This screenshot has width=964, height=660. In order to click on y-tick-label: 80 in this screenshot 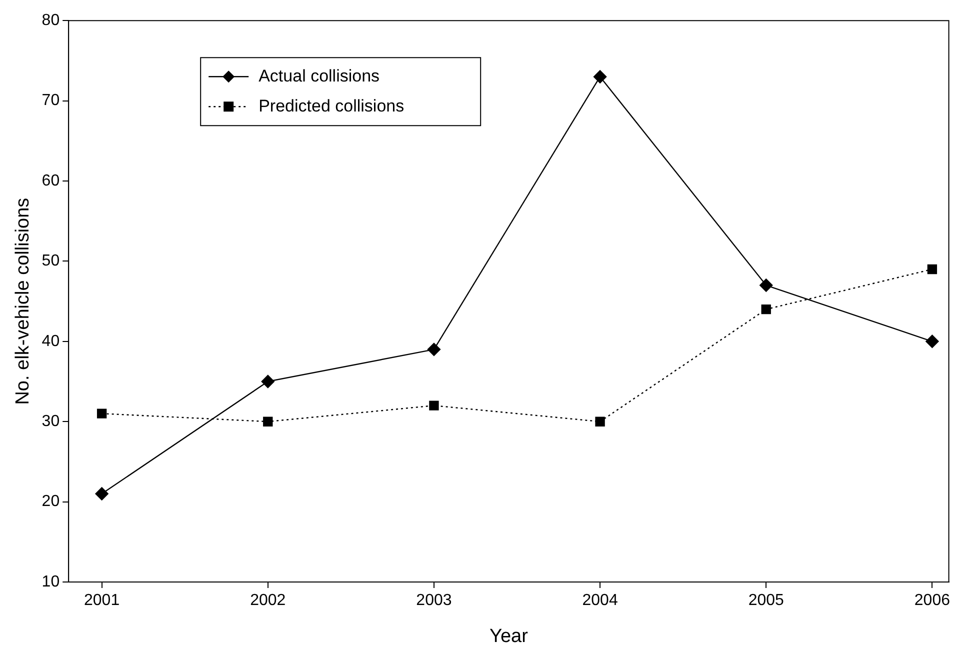, I will do `click(51, 21)`.